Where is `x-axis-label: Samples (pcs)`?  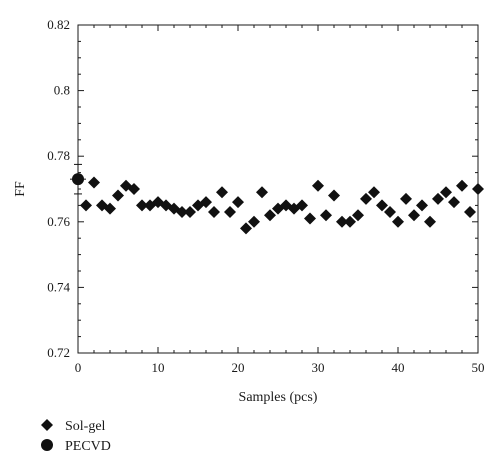
x-axis-label: Samples (pcs) is located at coordinates (278, 397).